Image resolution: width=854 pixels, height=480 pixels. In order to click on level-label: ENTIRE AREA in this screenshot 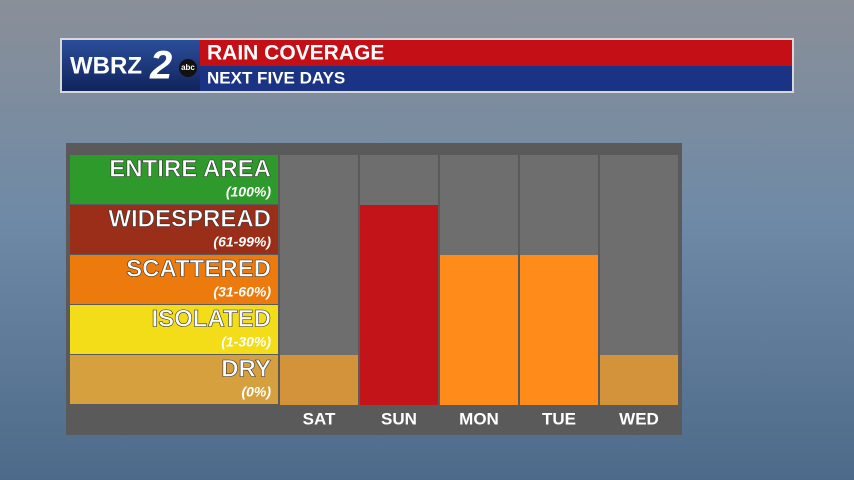, I will do `click(190, 168)`.